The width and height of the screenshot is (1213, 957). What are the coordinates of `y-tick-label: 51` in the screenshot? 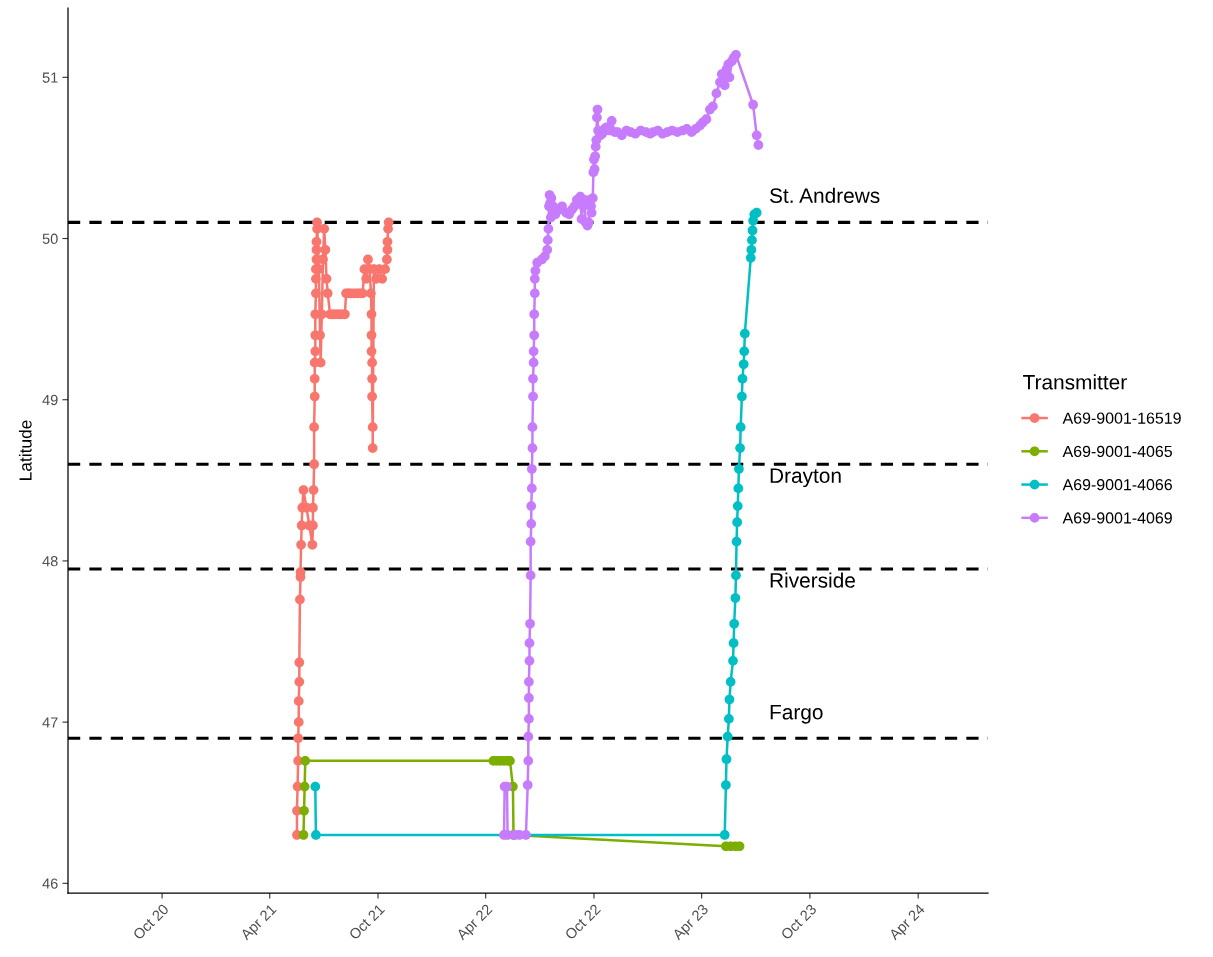 It's located at (50, 77).